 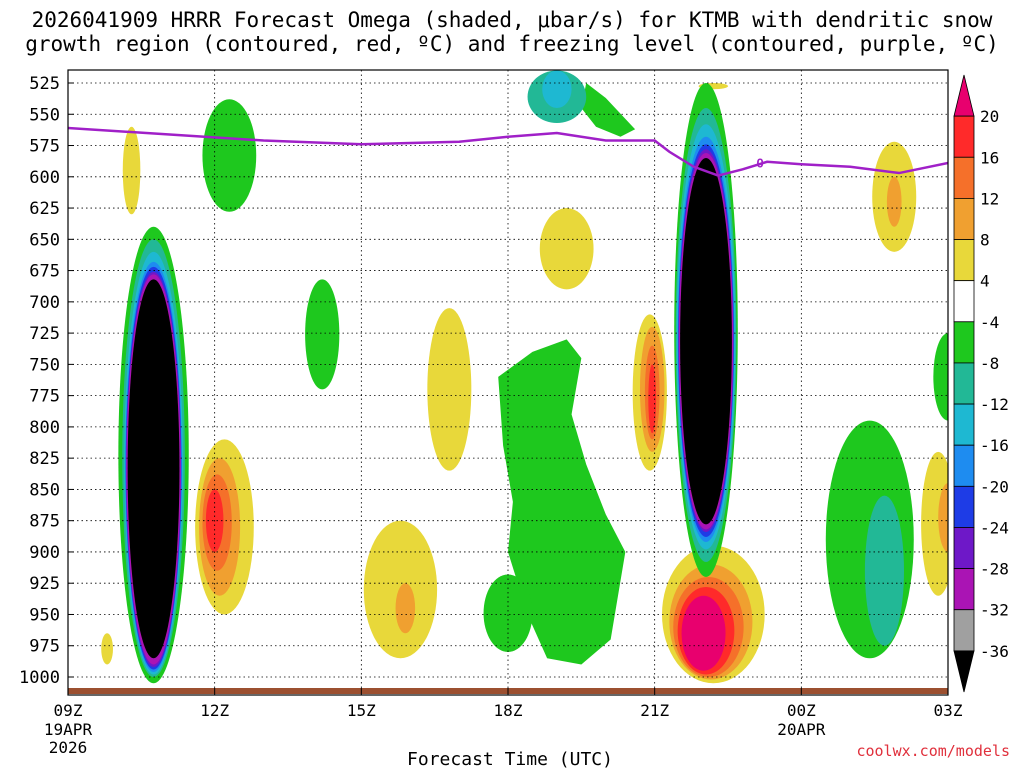 What do you see at coordinates (39, 678) in the screenshot?
I see `y-tick-label: 1000` at bounding box center [39, 678].